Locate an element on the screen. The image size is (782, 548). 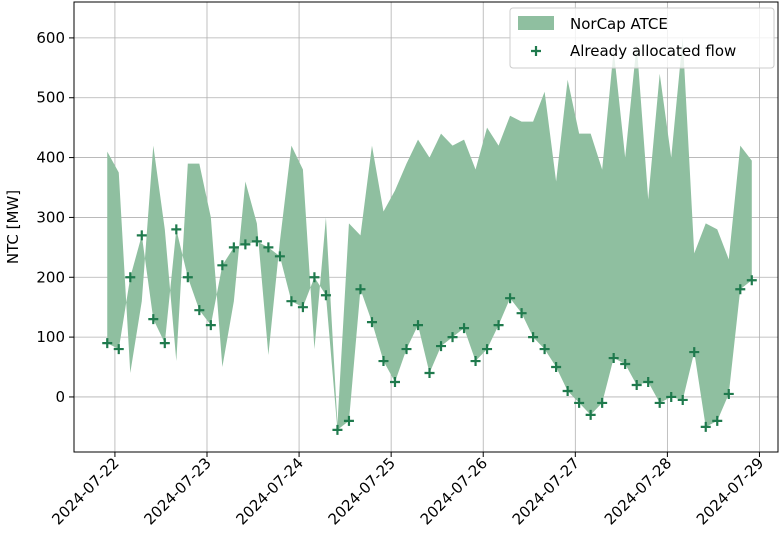
legend-label: Already allocated flow is located at coordinates (653, 51).